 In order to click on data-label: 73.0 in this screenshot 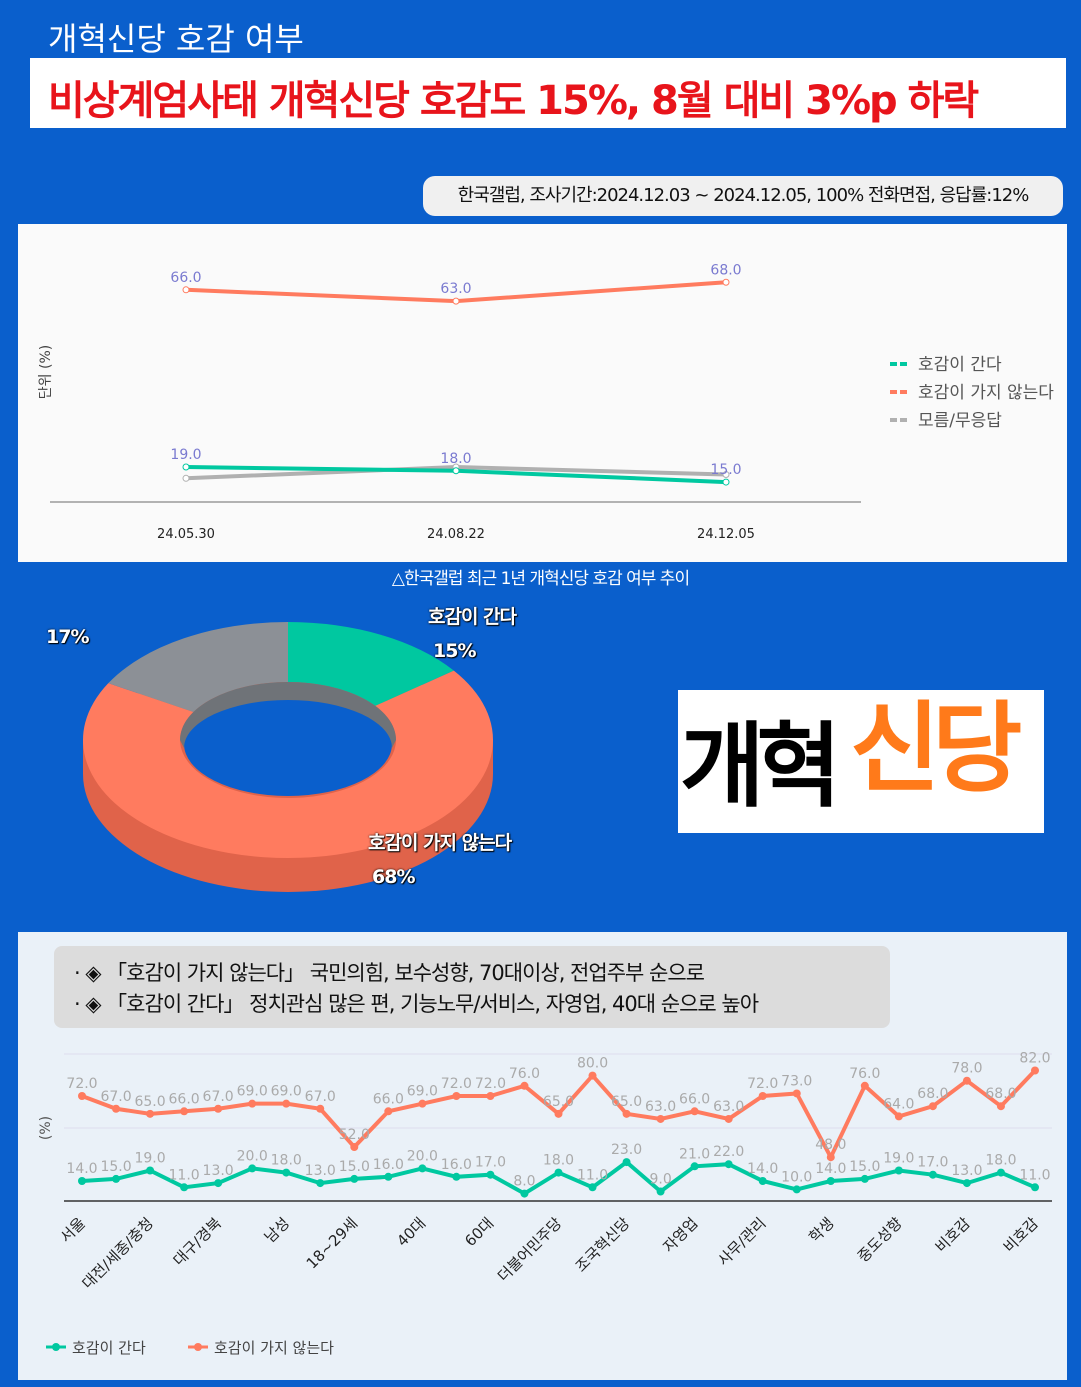, I will do `click(796, 1081)`.